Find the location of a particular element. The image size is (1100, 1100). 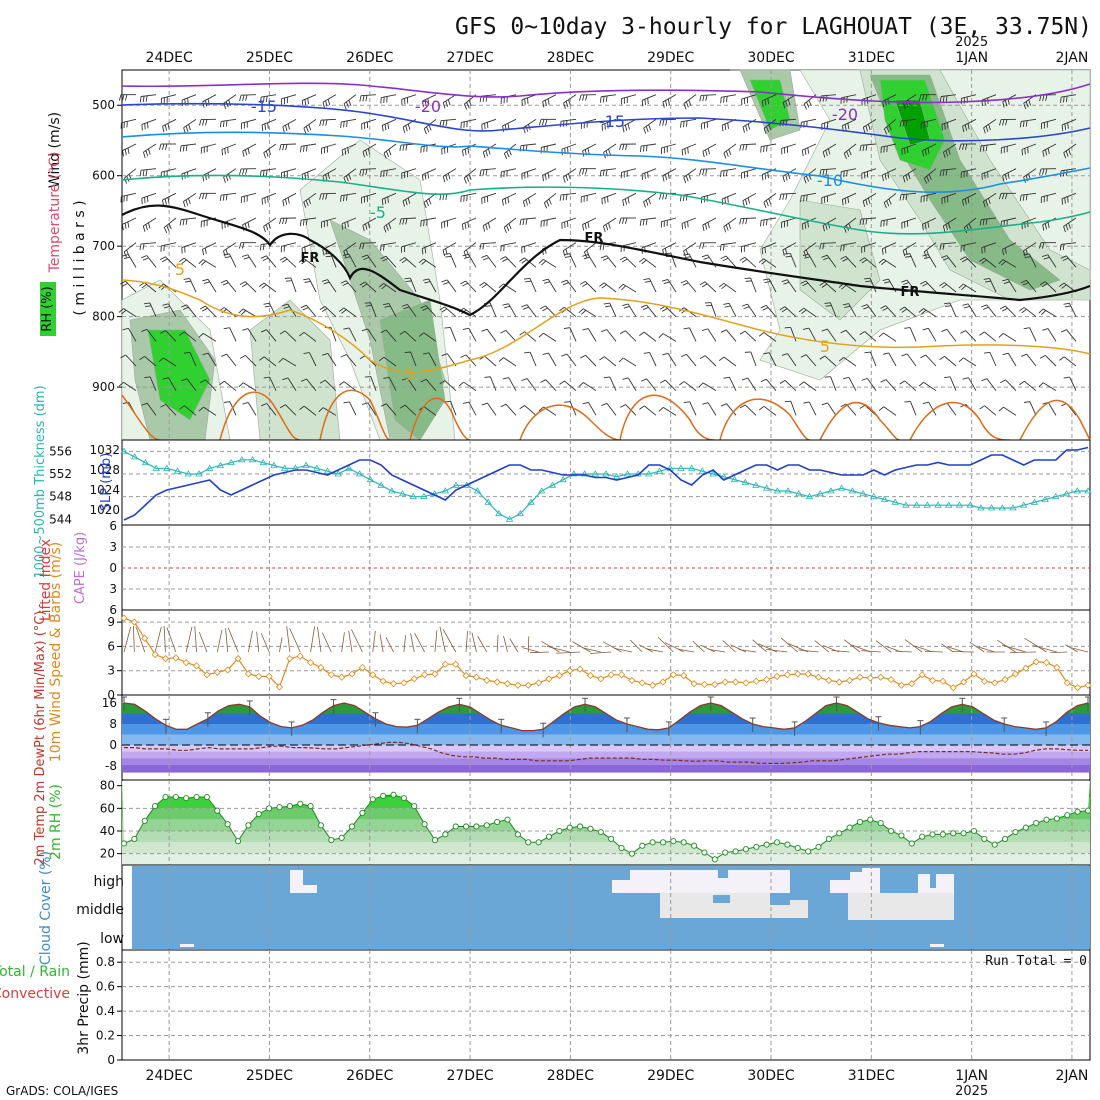

freezing-level-label: FR is located at coordinates (910, 292).